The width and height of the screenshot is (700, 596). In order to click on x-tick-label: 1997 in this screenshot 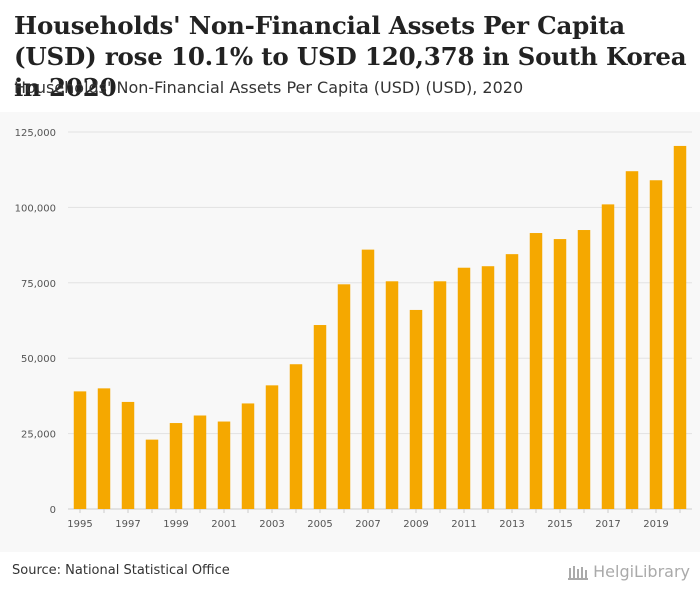, I will do `click(127, 524)`.